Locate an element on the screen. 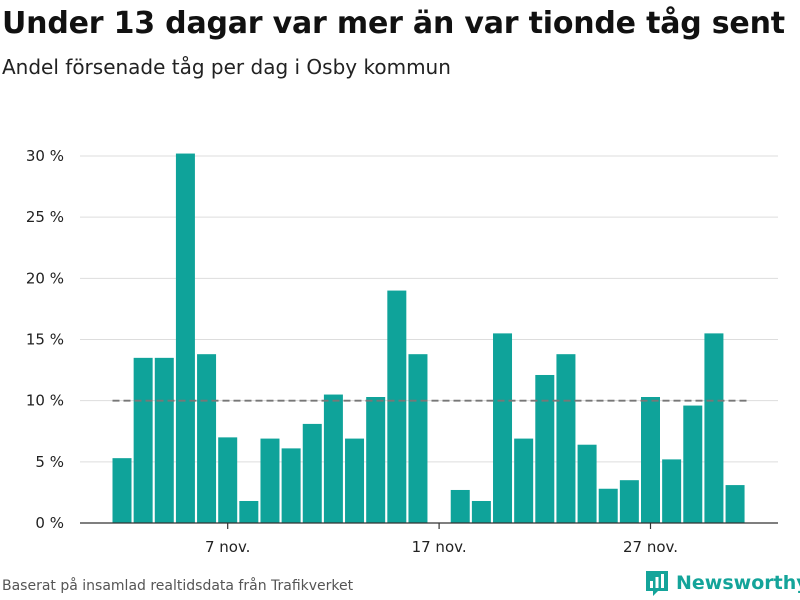 The image size is (800, 600). y-tick-label: 30 % is located at coordinates (45, 156).